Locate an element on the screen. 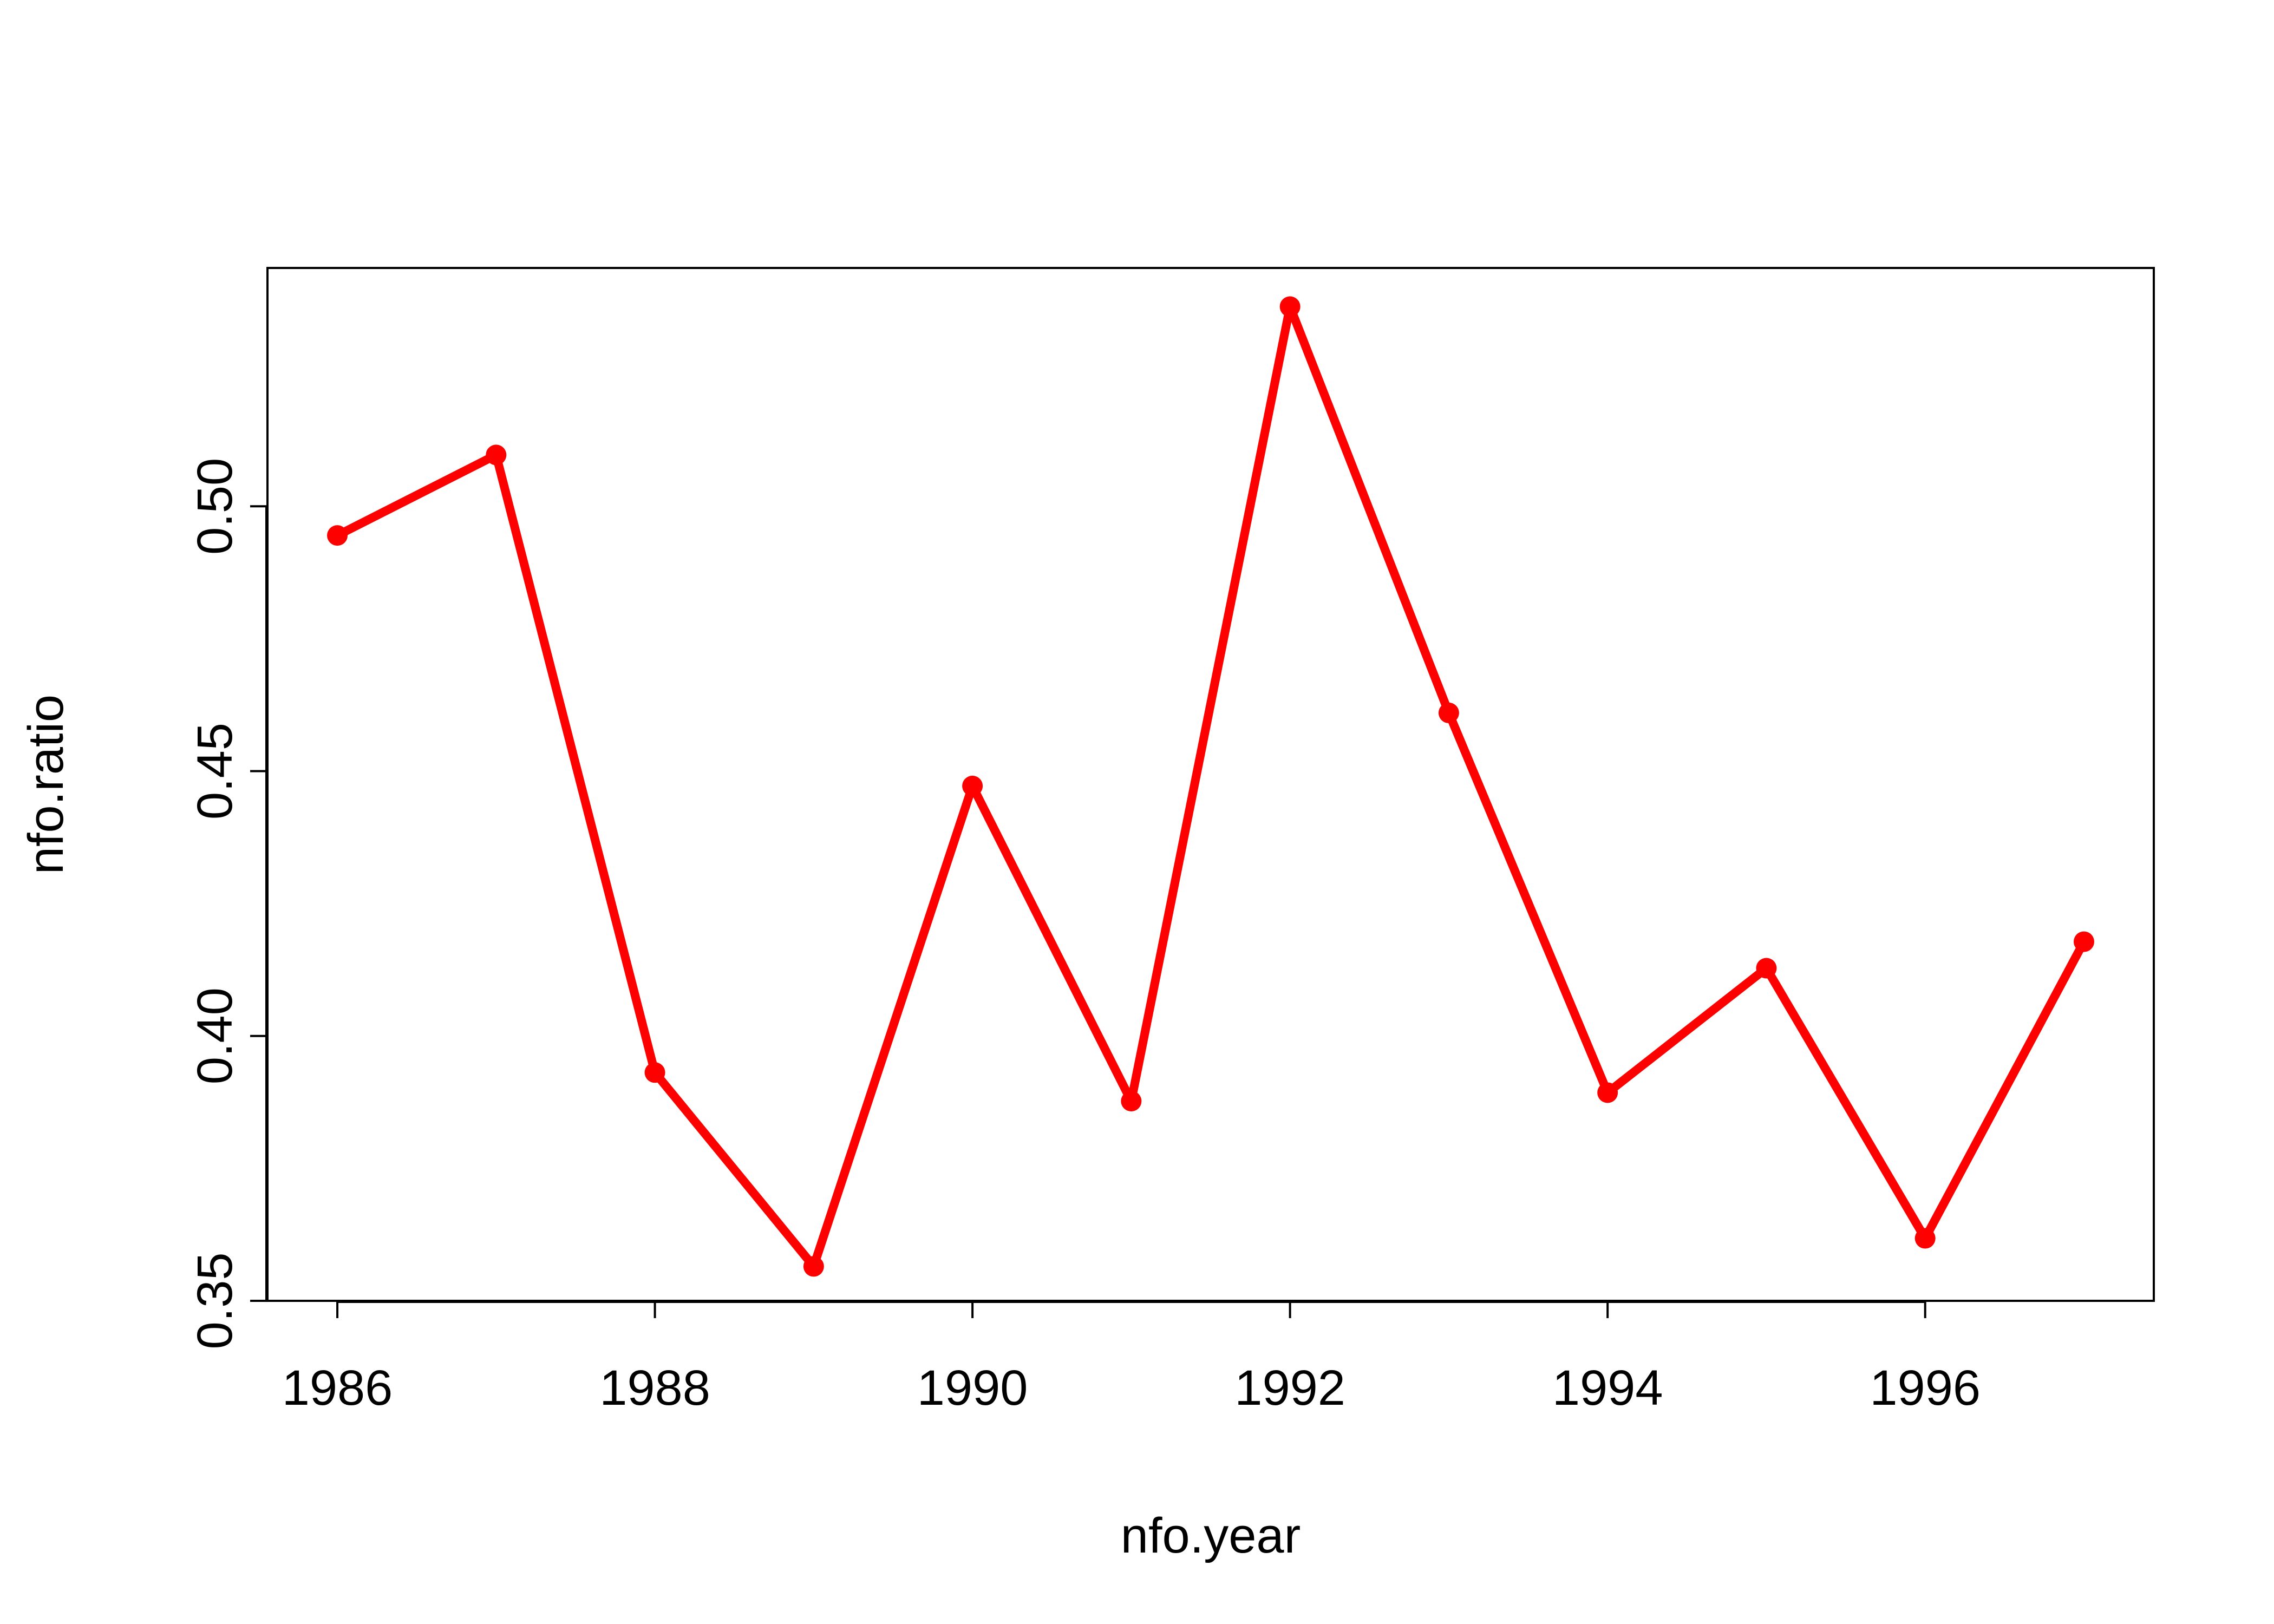 Image resolution: width=2274 pixels, height=1624 pixels. y-tick-label: 0.40 is located at coordinates (215, 1035).